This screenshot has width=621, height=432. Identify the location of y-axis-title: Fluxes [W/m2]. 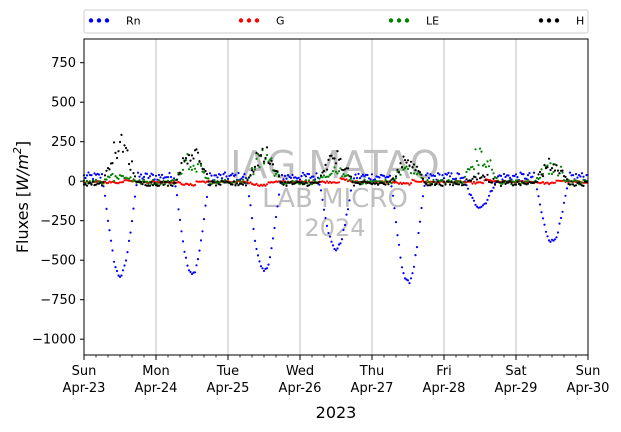
(21, 197).